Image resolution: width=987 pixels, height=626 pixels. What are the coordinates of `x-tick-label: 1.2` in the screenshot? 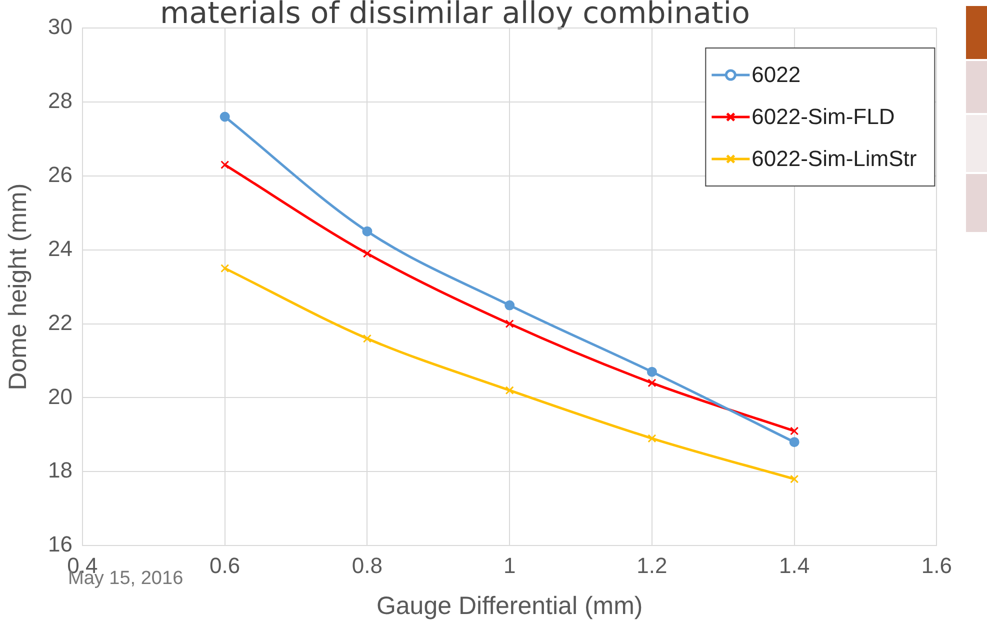 It's located at (652, 565).